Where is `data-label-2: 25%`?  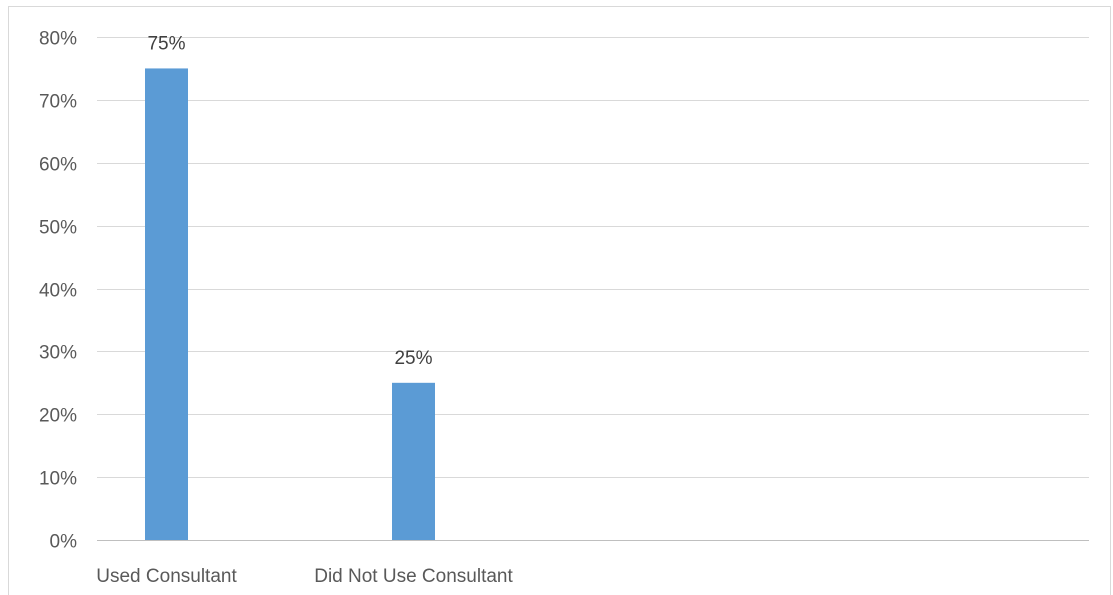
data-label-2: 25% is located at coordinates (413, 358).